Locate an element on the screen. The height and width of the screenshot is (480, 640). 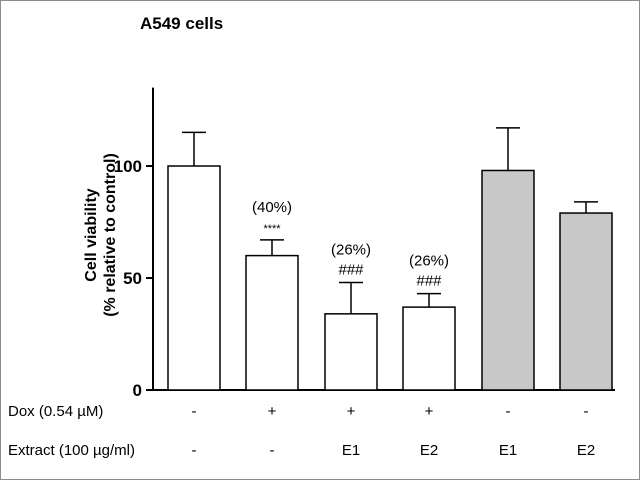
table-cell-1-0: - is located at coordinates (194, 450).